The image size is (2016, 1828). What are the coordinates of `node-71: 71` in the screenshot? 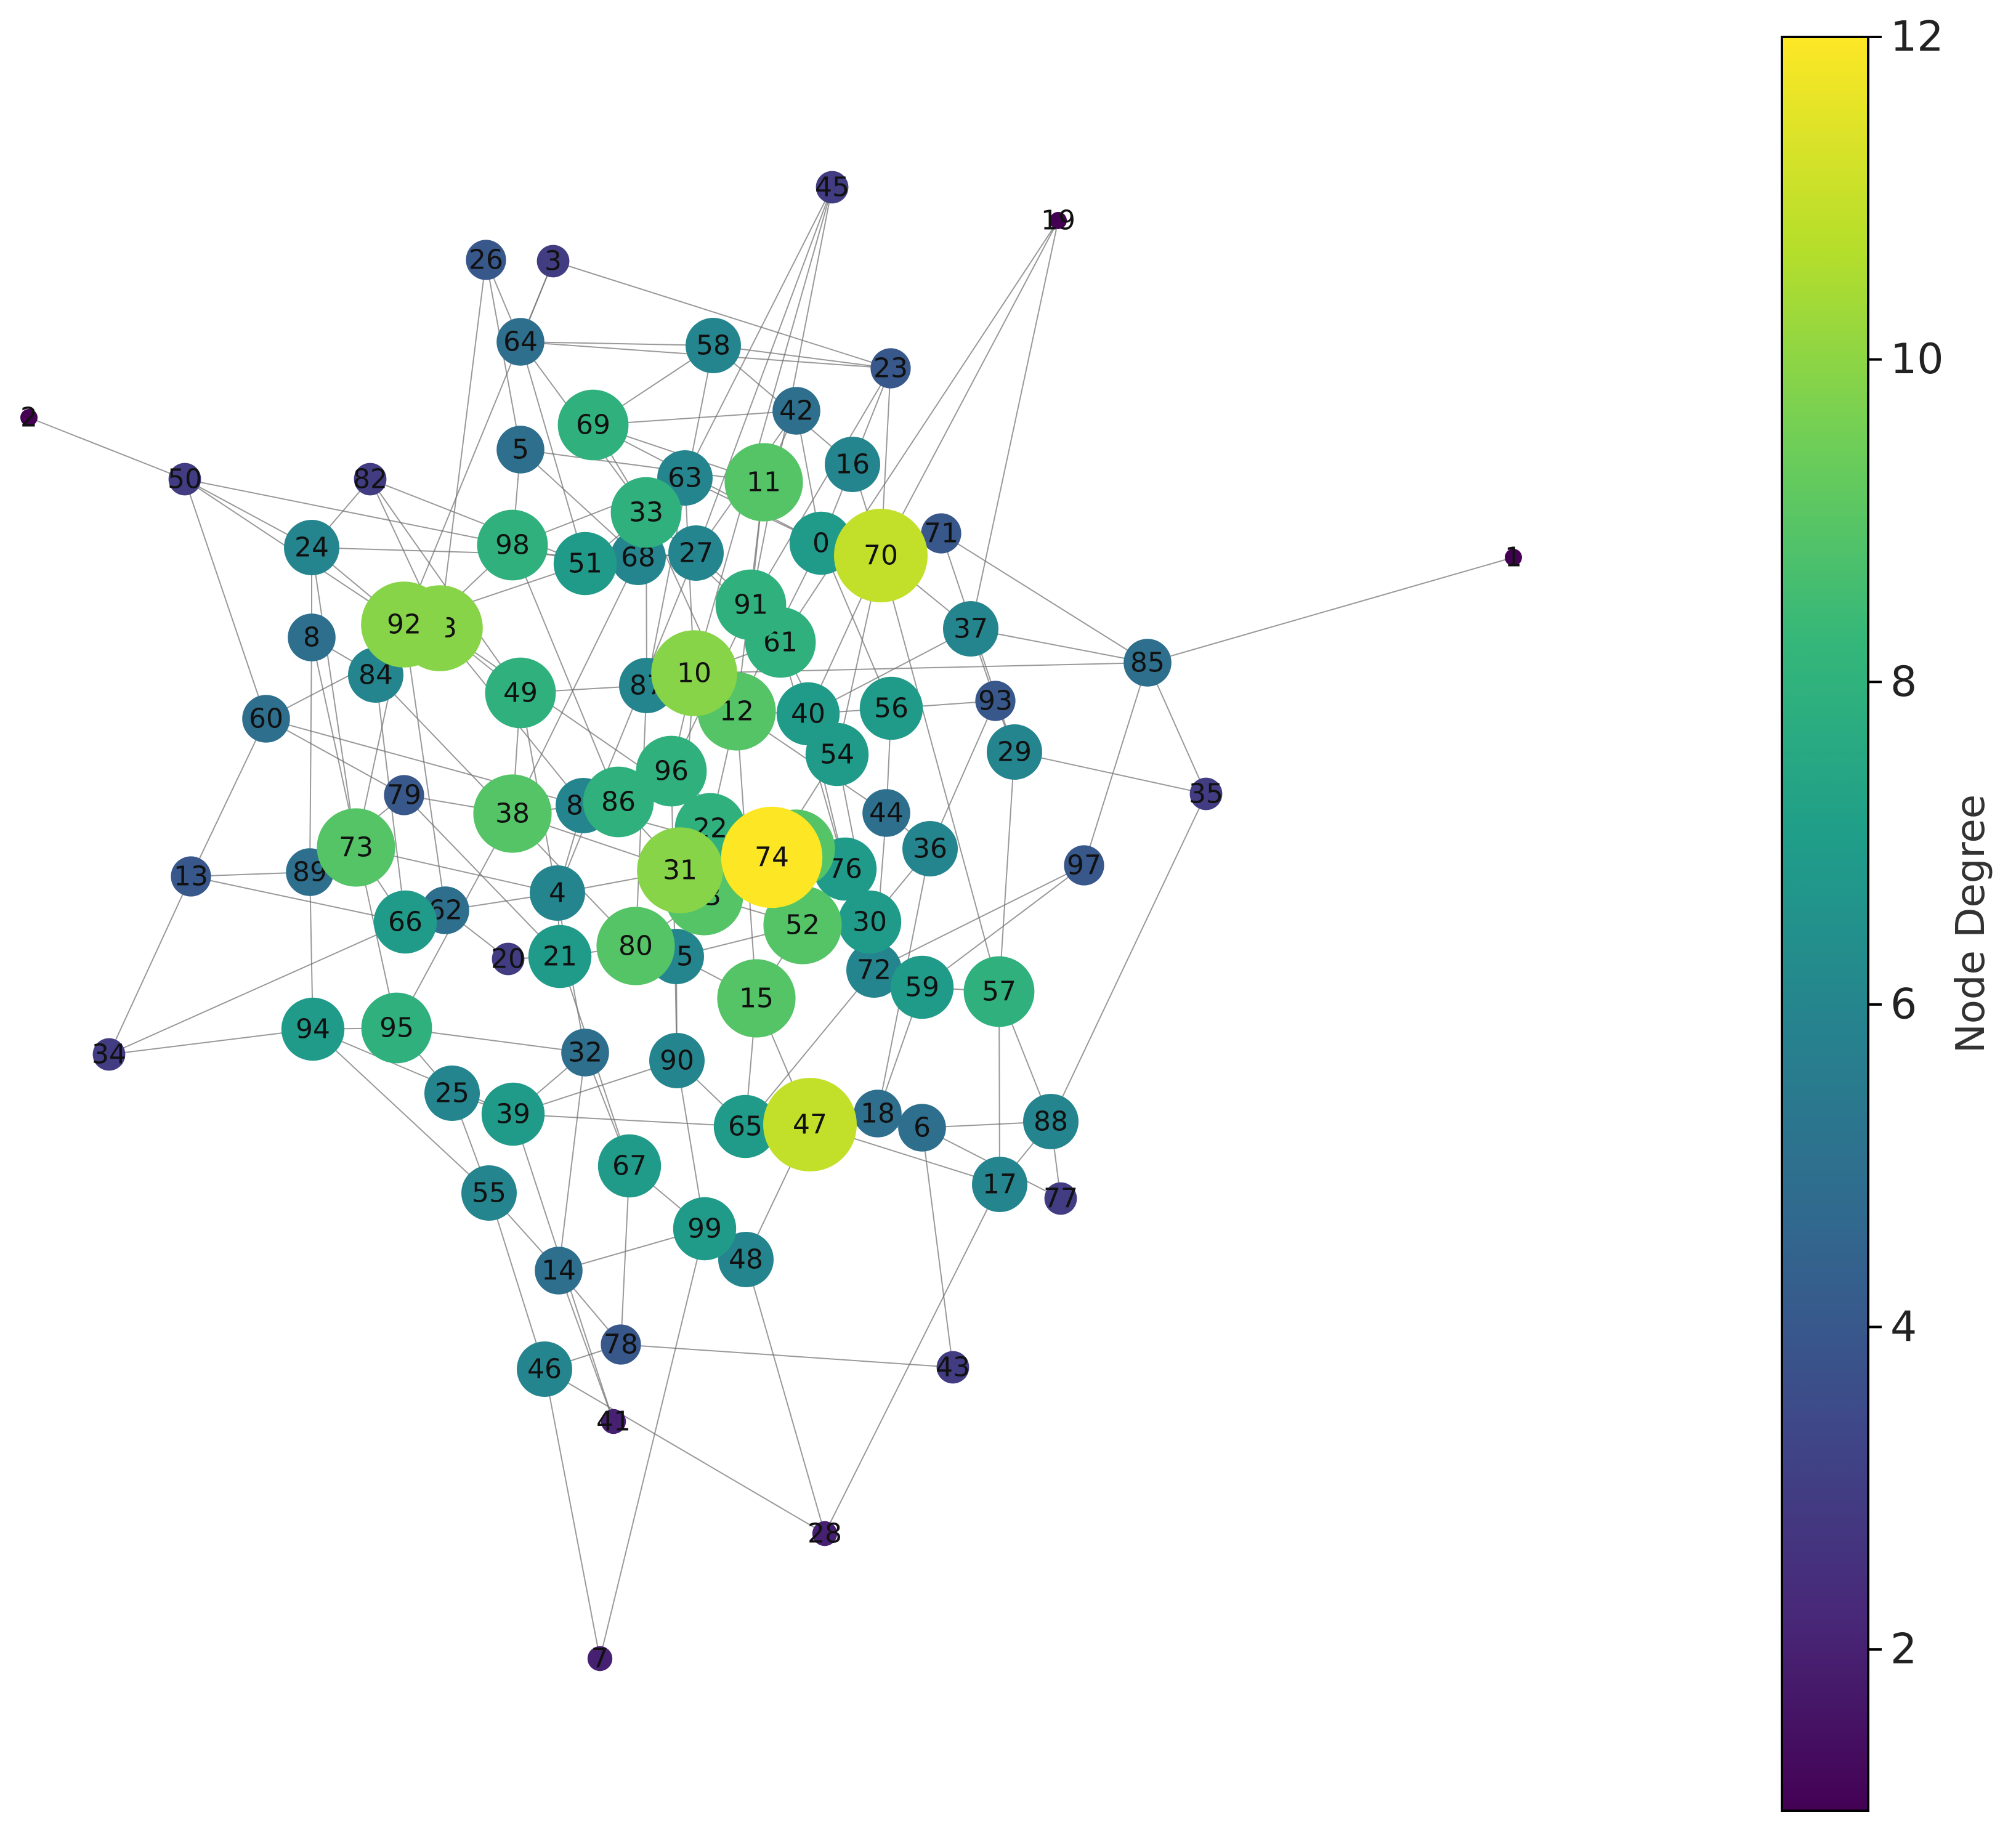 It's located at (941, 533).